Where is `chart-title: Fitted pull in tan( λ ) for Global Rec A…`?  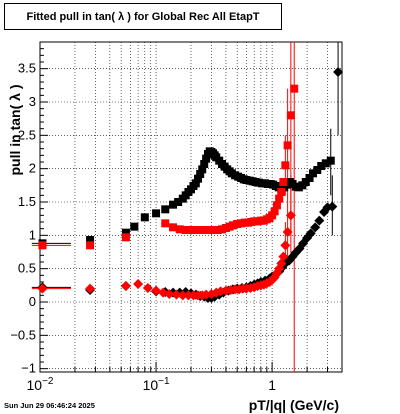 chart-title: Fitted pull in tan( λ ) for Global Rec A… is located at coordinates (143, 16).